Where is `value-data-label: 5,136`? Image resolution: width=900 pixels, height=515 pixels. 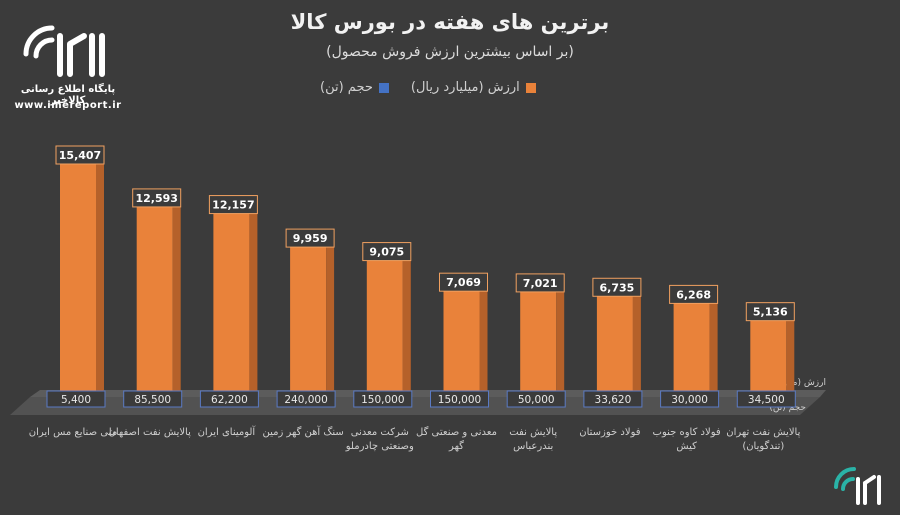 value-data-label: 5,136 is located at coordinates (770, 312).